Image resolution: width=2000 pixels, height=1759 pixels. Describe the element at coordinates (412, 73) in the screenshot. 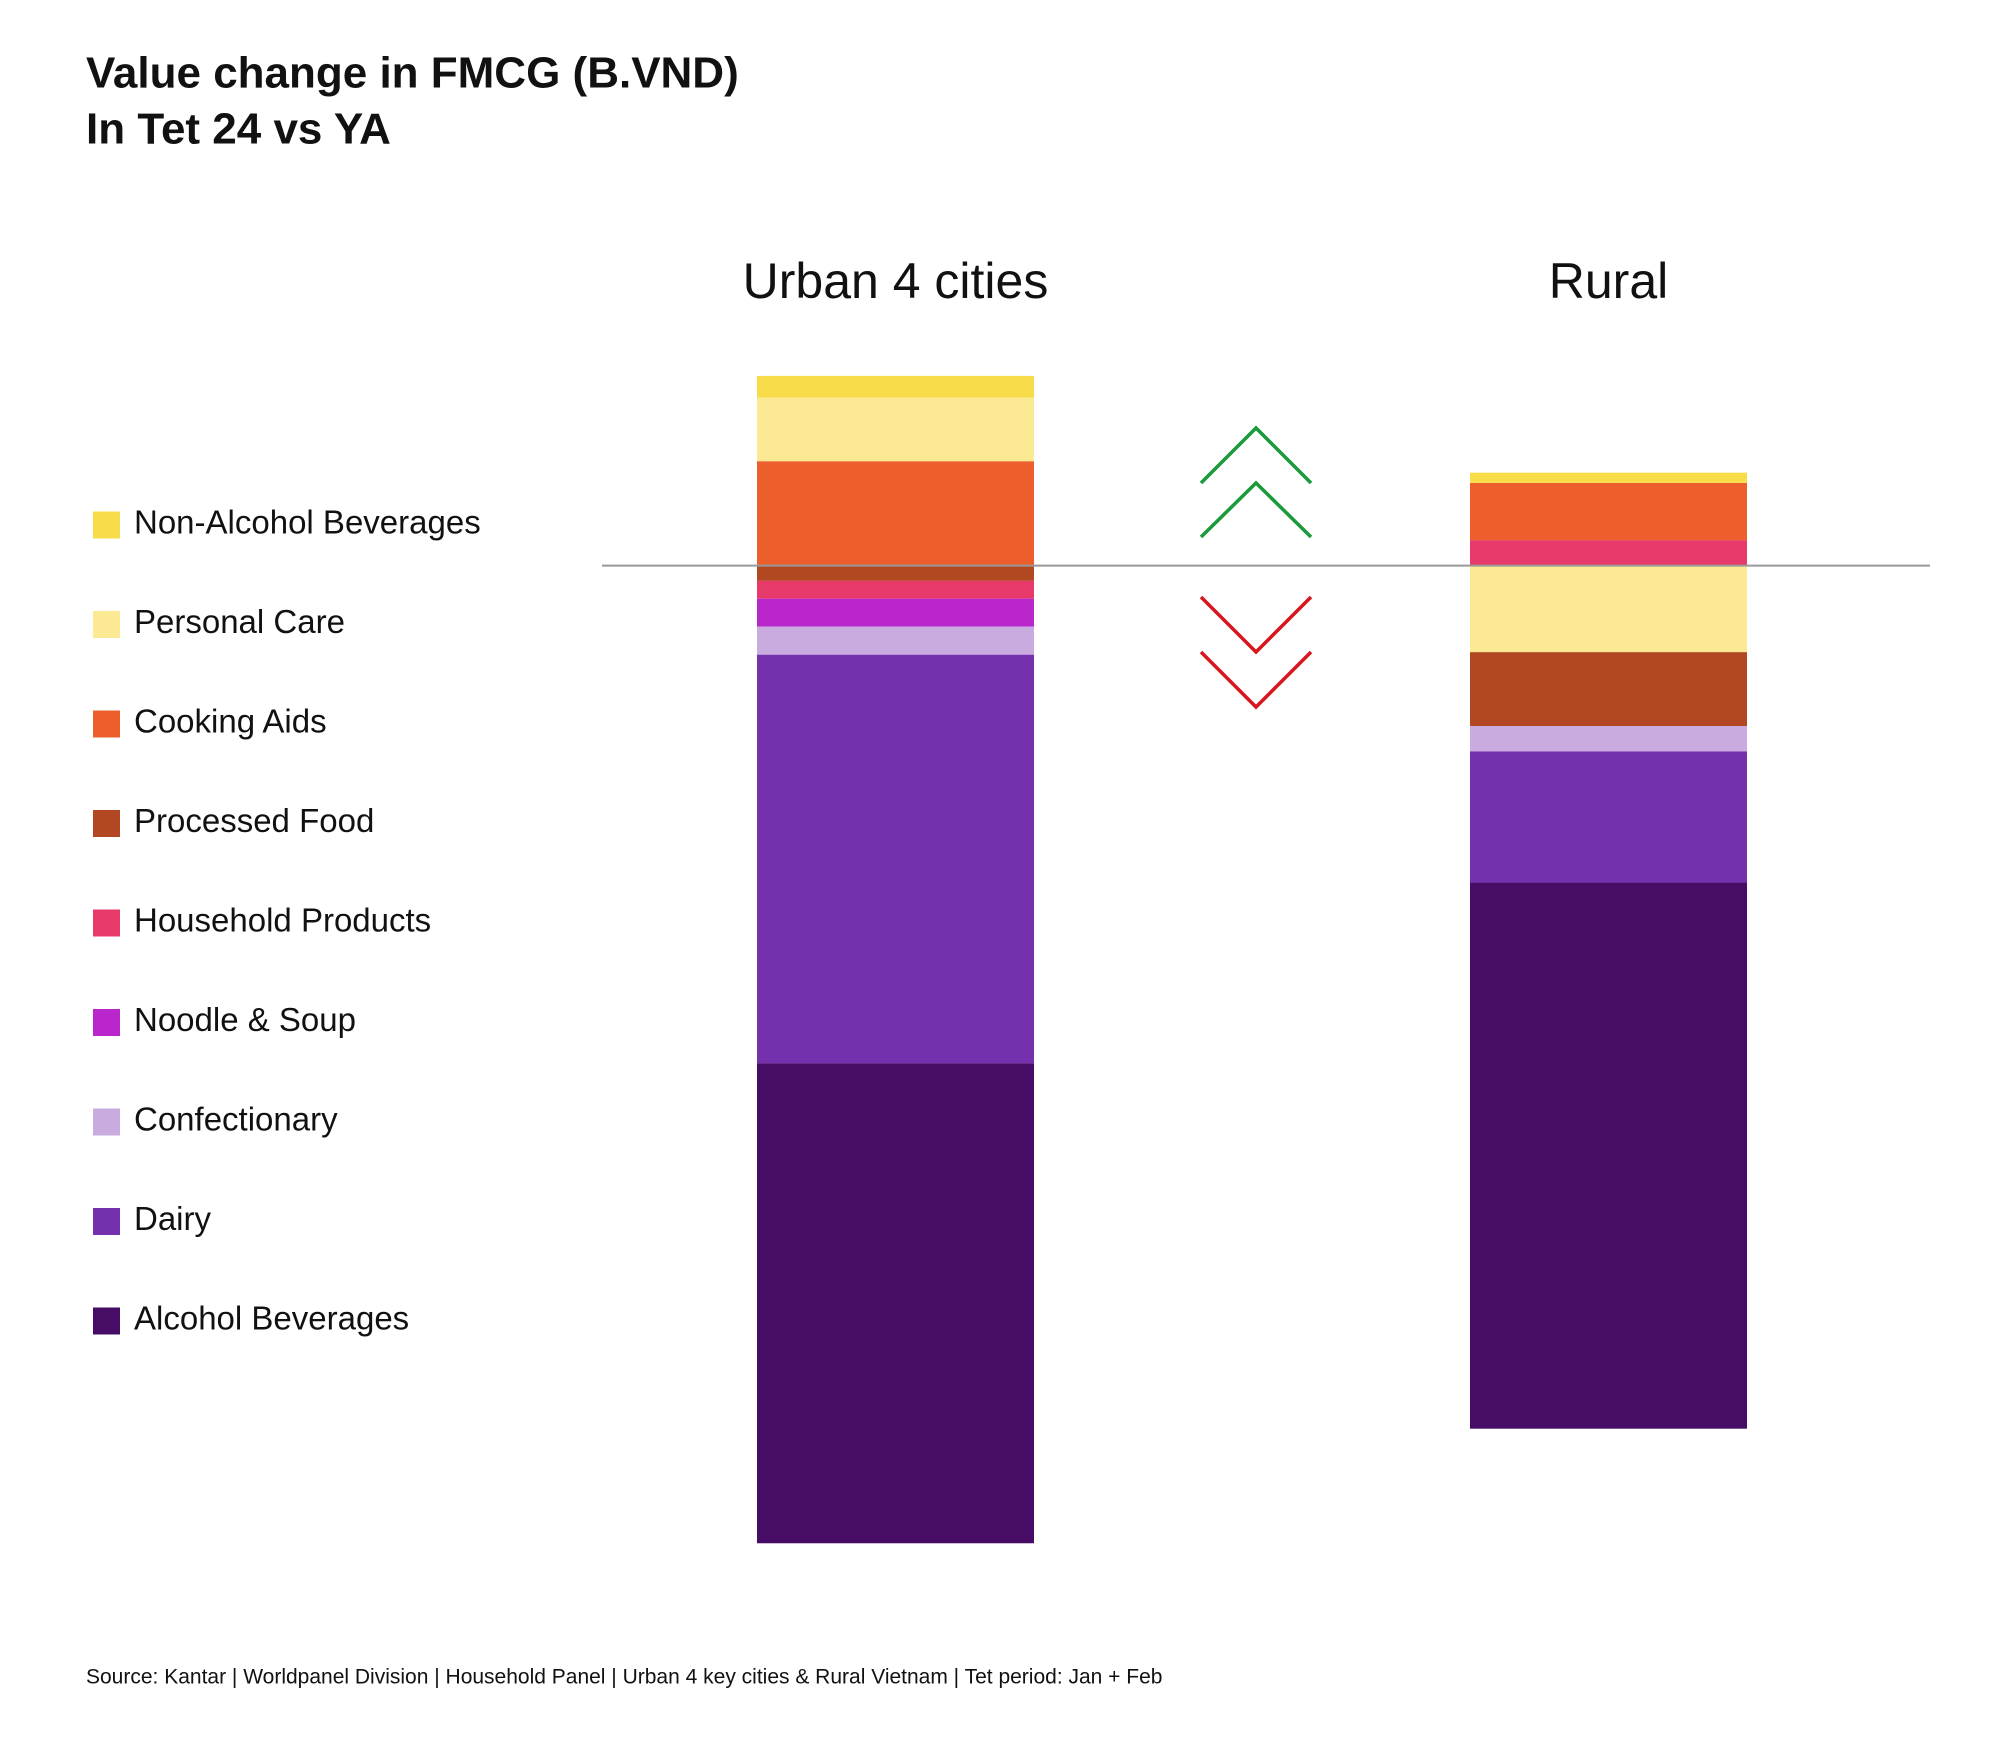

I see `chart-title: Value change in FMCG (B.VND)` at that location.